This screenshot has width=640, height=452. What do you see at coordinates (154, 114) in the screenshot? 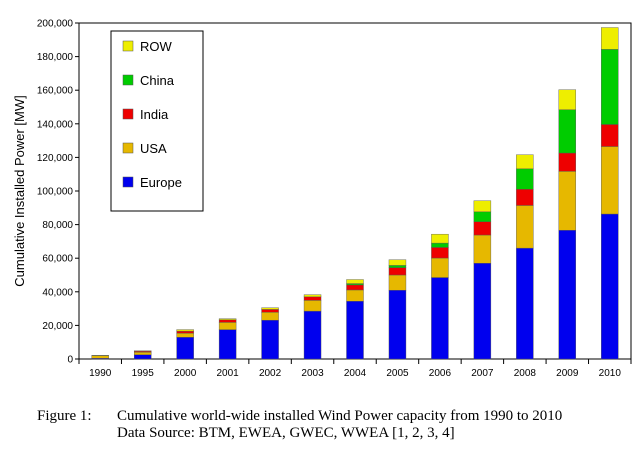
I see `legend-label-india: India` at bounding box center [154, 114].